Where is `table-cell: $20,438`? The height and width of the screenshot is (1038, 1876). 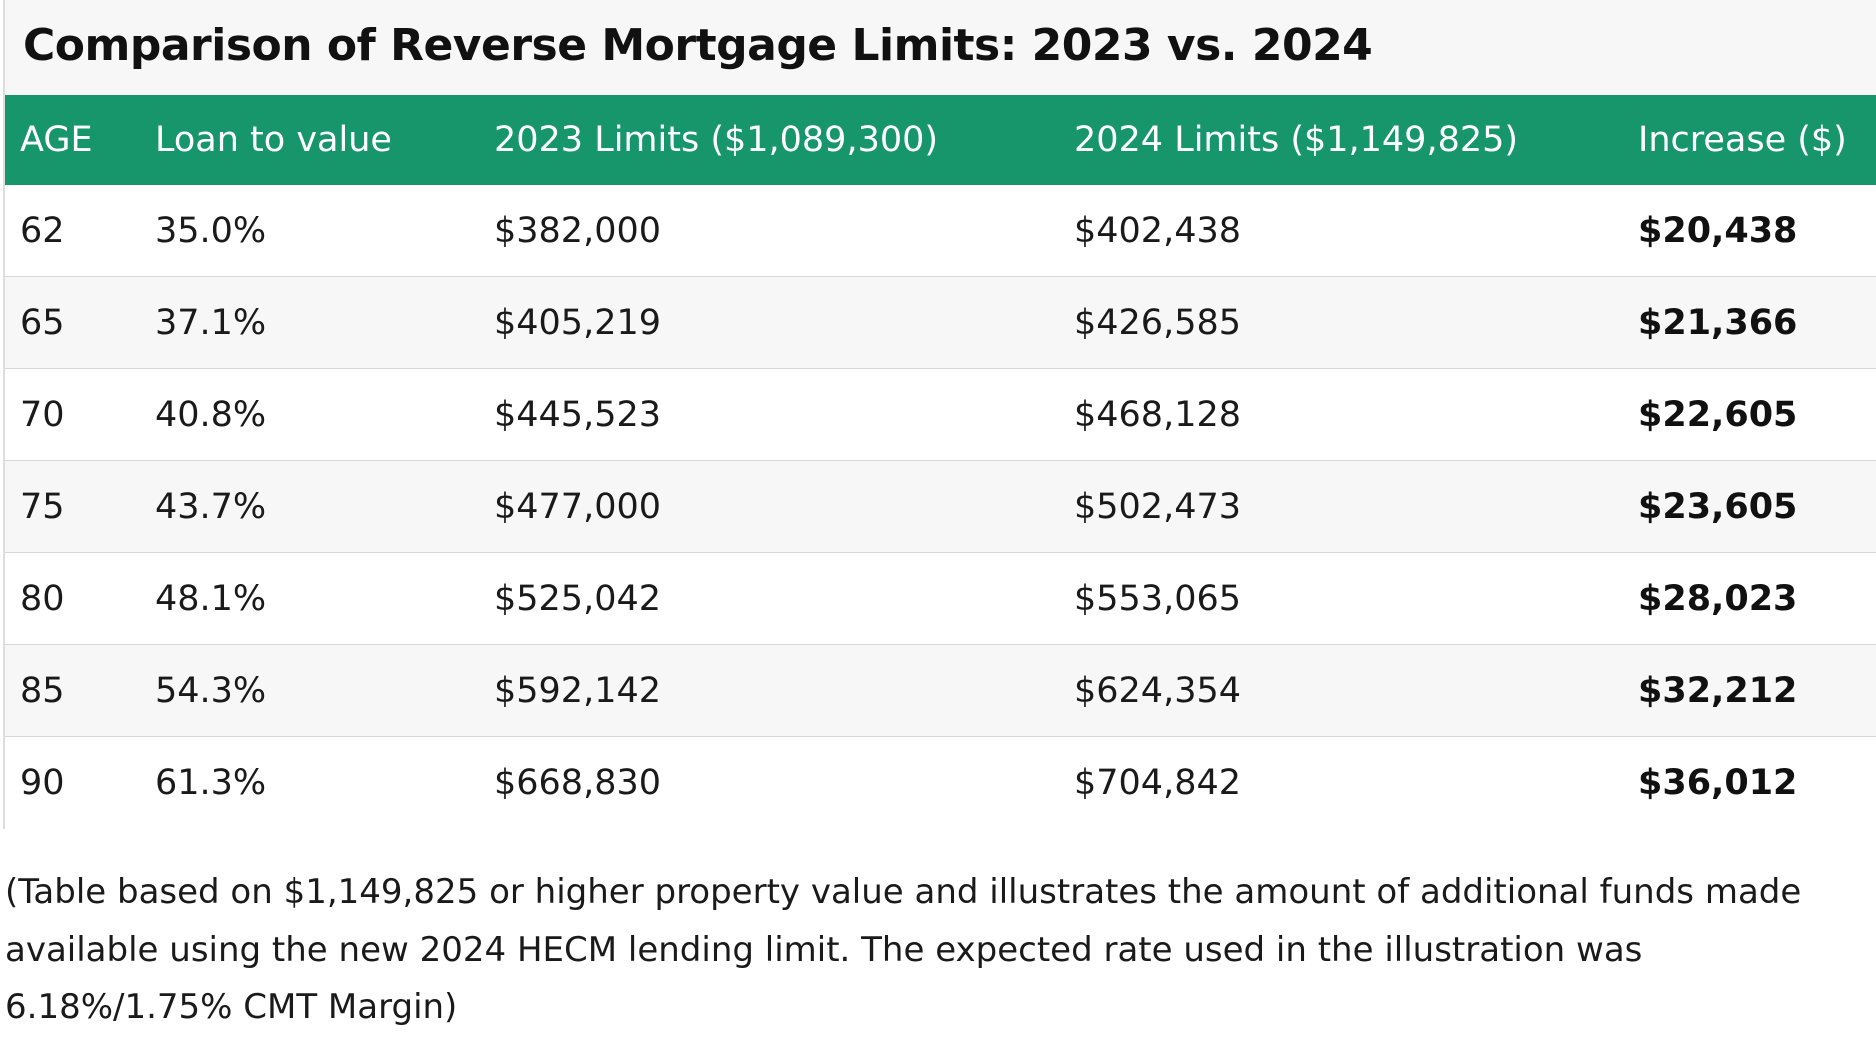
table-cell: $20,438 is located at coordinates (1718, 230).